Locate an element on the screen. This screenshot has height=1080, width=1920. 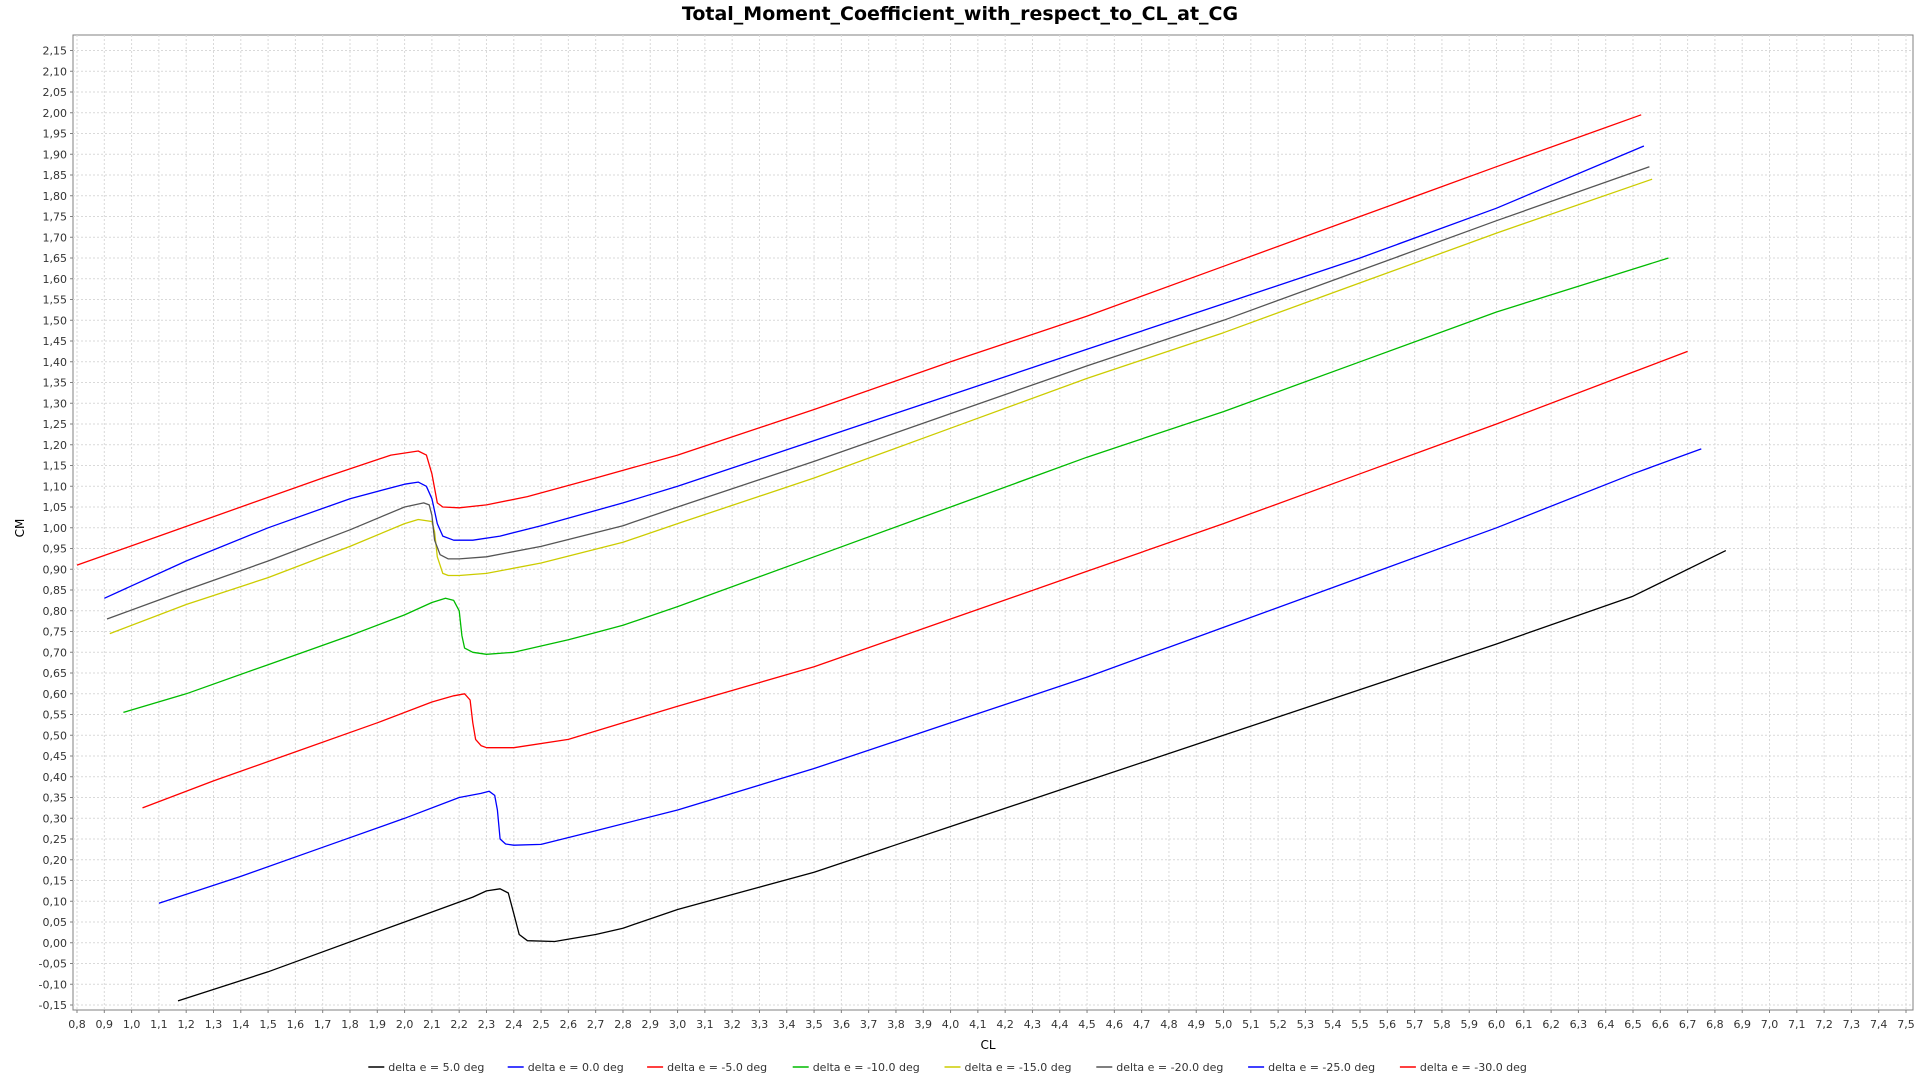
x-tick-label: 1,0 is located at coordinates (132, 1024).